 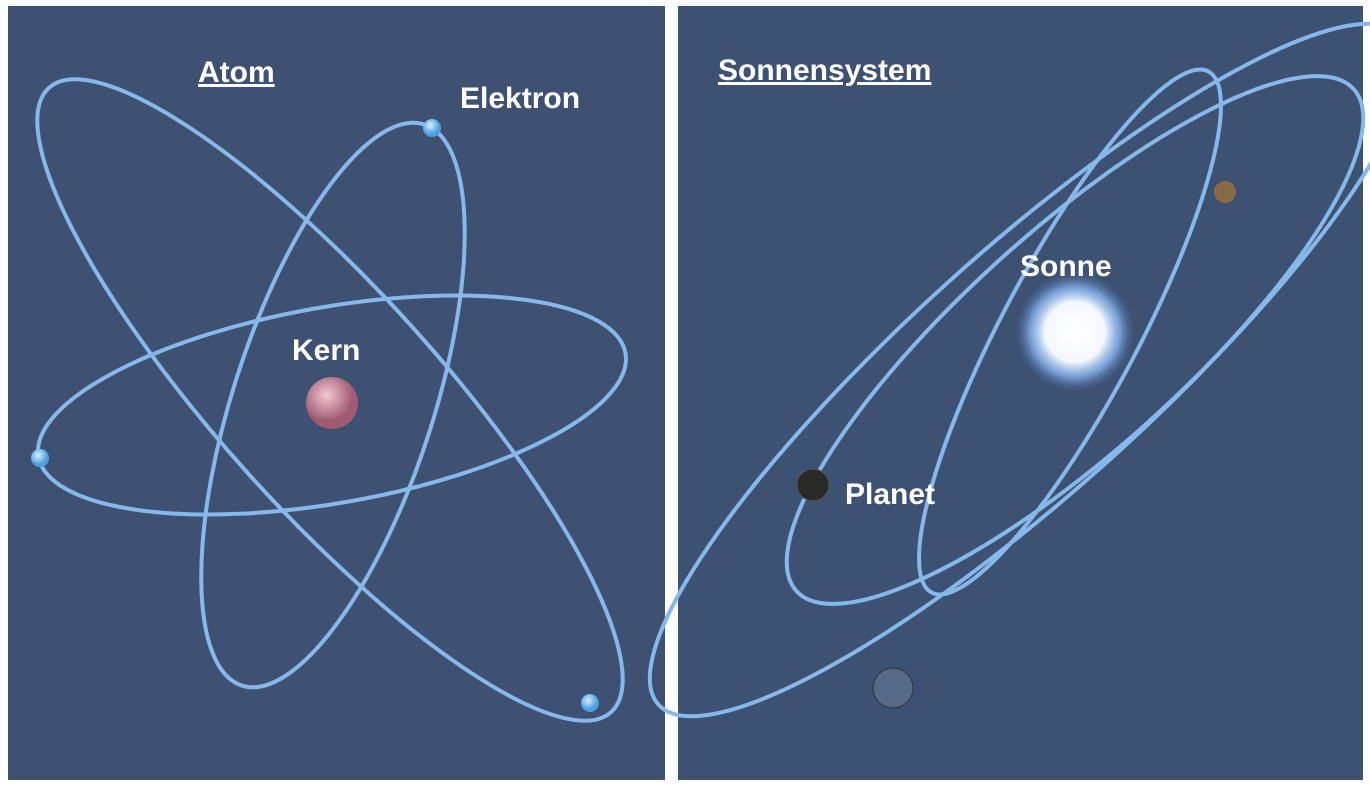 I want to click on planet-label: Planet, so click(x=890, y=494).